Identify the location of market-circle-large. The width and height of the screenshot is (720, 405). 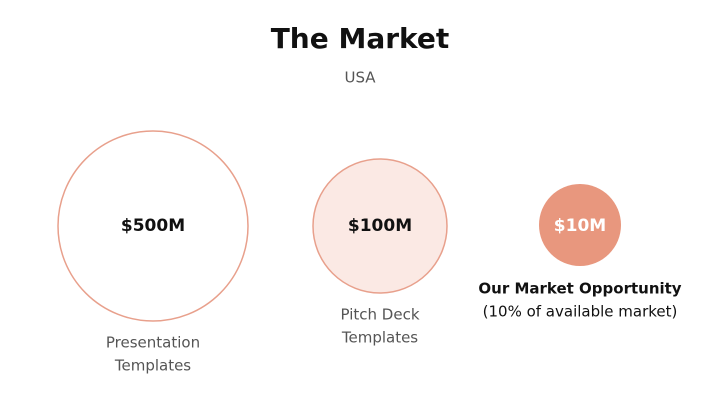
(153, 226).